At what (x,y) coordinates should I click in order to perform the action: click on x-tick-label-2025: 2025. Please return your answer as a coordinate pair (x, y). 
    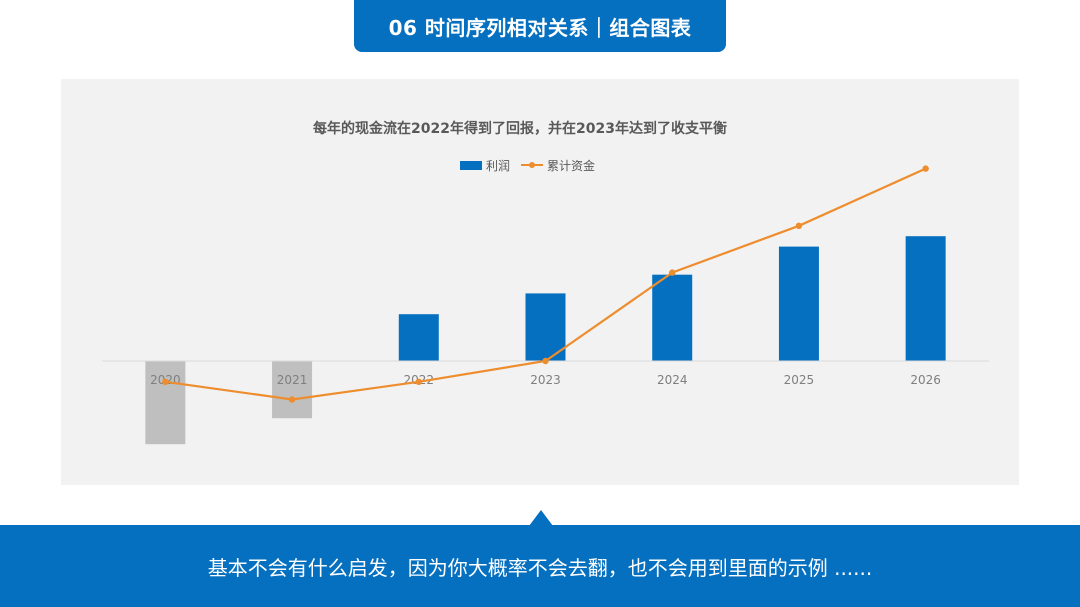
    Looking at the image, I should click on (799, 380).